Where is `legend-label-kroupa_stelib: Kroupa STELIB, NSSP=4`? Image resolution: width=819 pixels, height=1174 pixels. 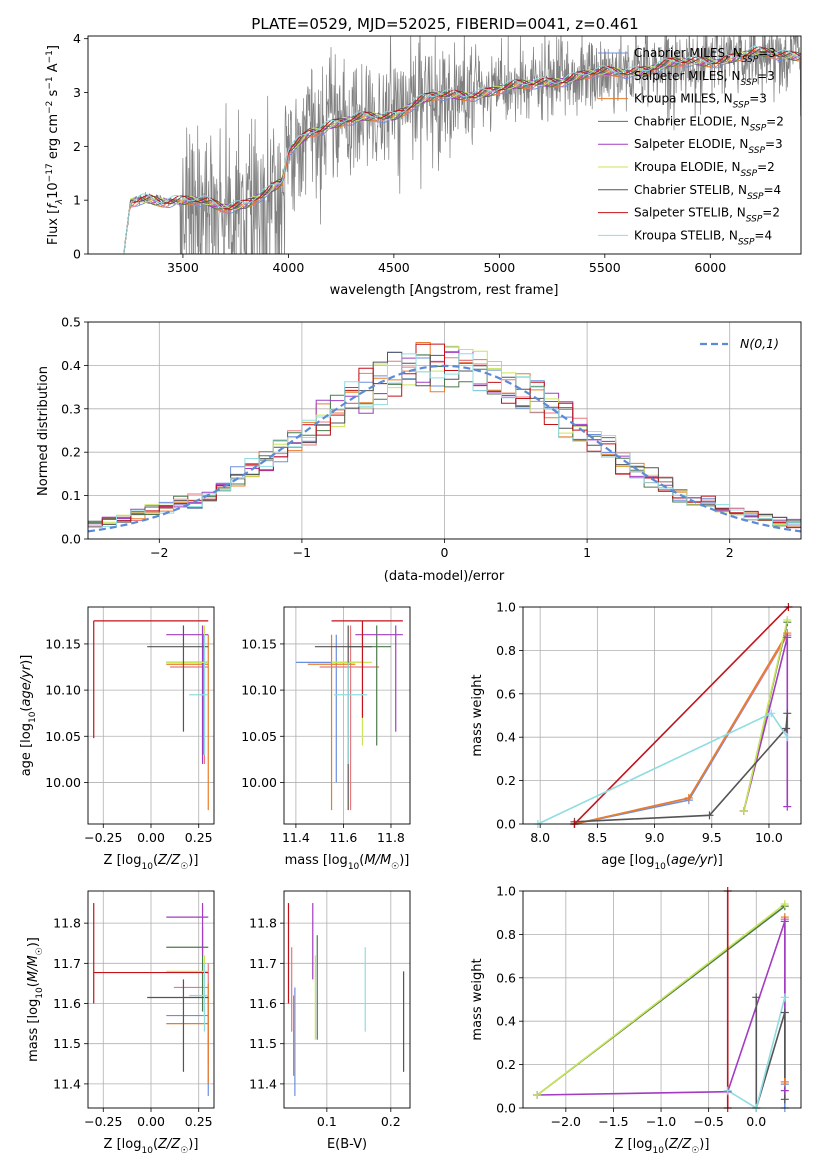 legend-label-kroupa_stelib: Kroupa STELIB, NSSP=4 is located at coordinates (703, 237).